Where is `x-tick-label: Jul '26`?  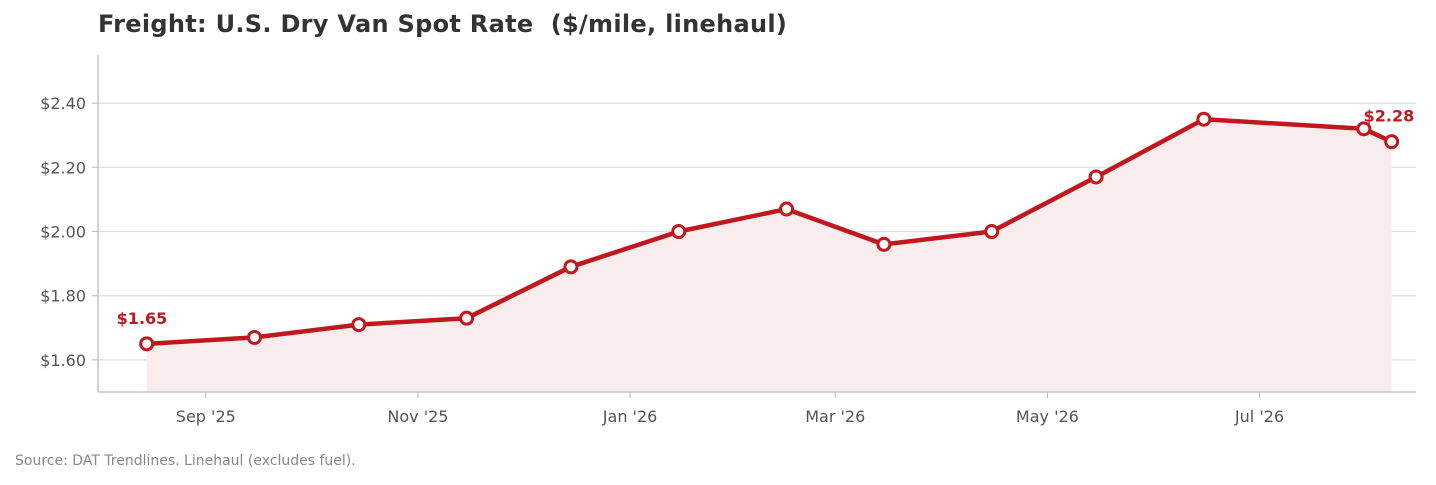 x-tick-label: Jul '26 is located at coordinates (1259, 416).